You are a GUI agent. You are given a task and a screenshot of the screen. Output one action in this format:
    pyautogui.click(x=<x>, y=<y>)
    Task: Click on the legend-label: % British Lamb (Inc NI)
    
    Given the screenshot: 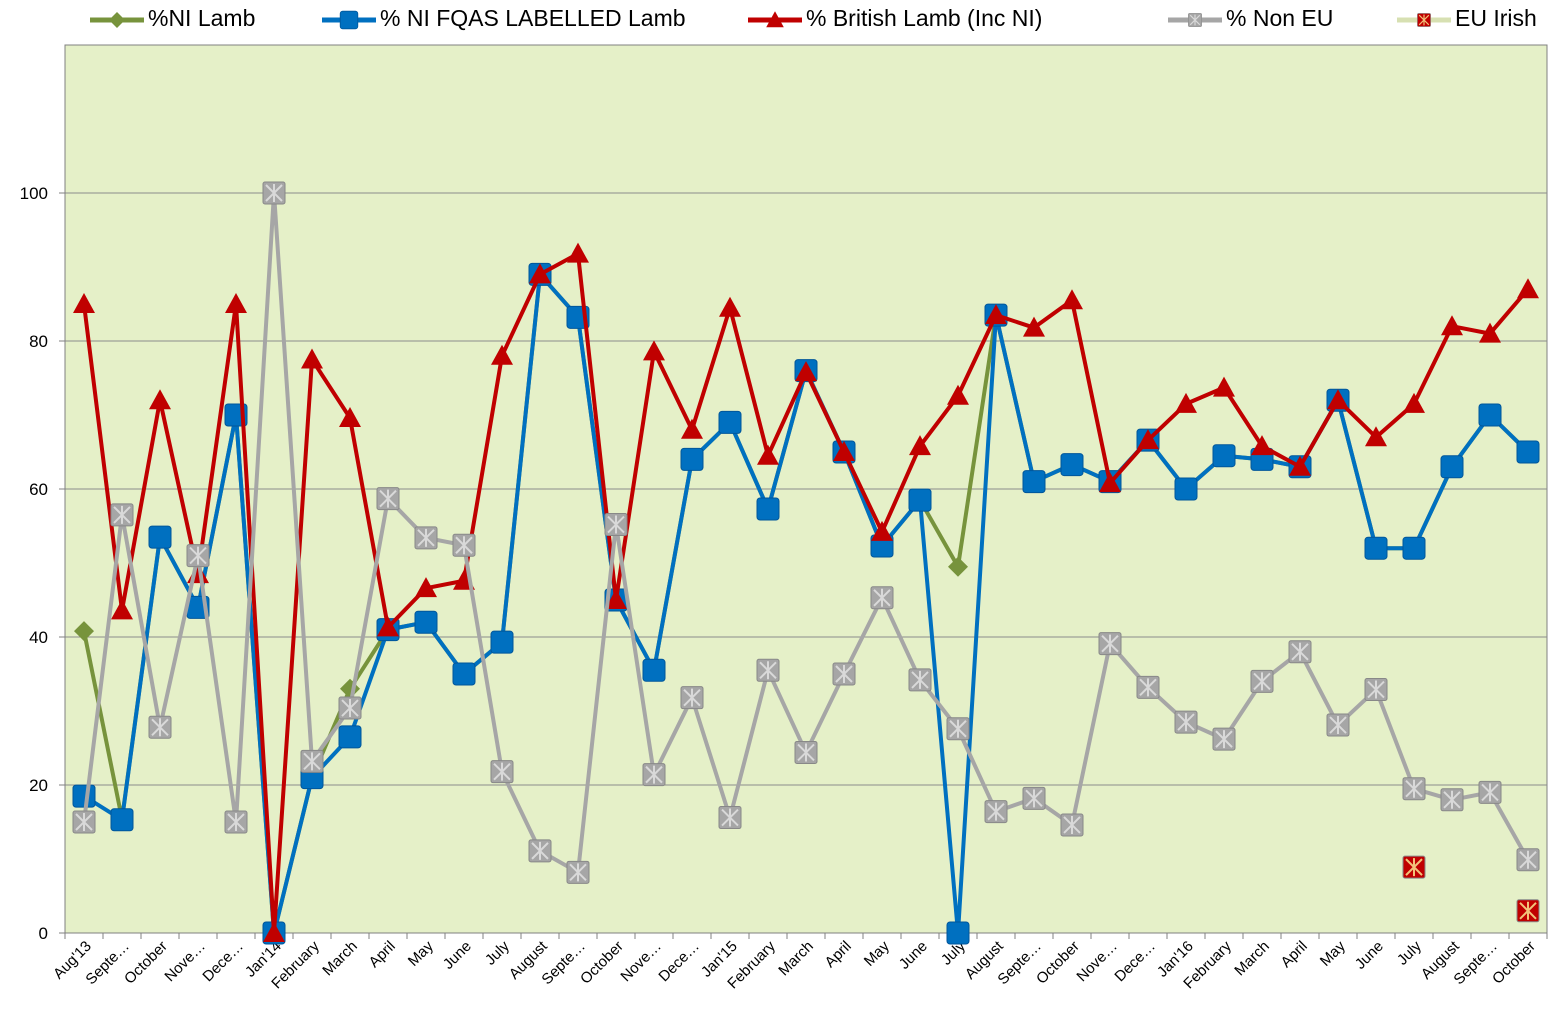 What is the action you would take?
    pyautogui.click(x=924, y=18)
    